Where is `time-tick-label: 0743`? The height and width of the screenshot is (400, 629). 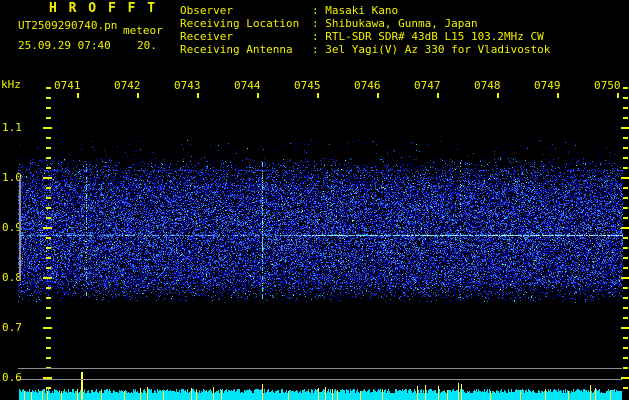 time-tick-label: 0743 is located at coordinates (187, 85).